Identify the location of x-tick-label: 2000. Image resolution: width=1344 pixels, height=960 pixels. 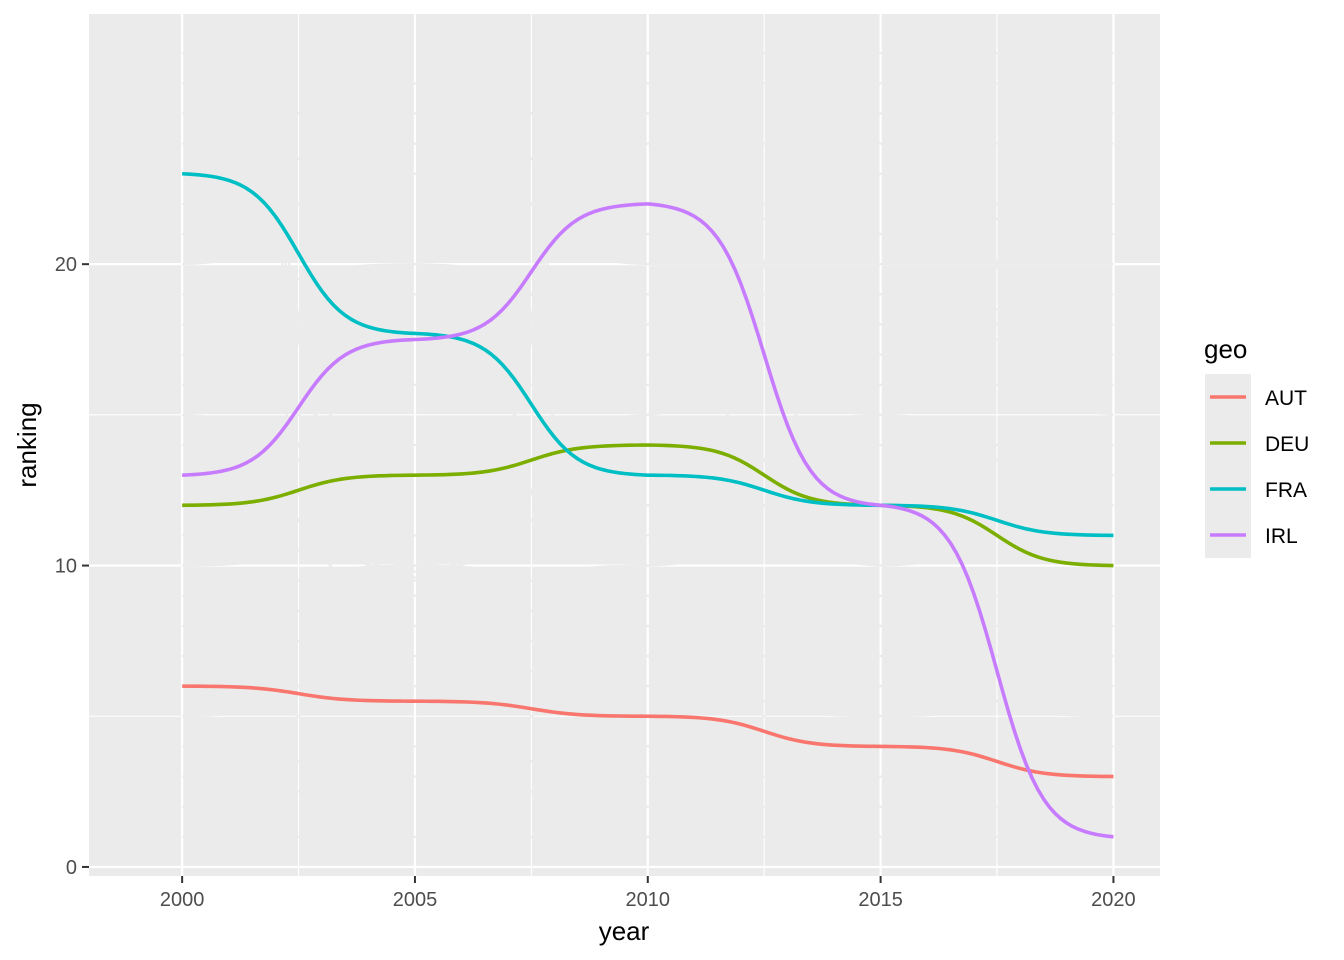
(182, 900).